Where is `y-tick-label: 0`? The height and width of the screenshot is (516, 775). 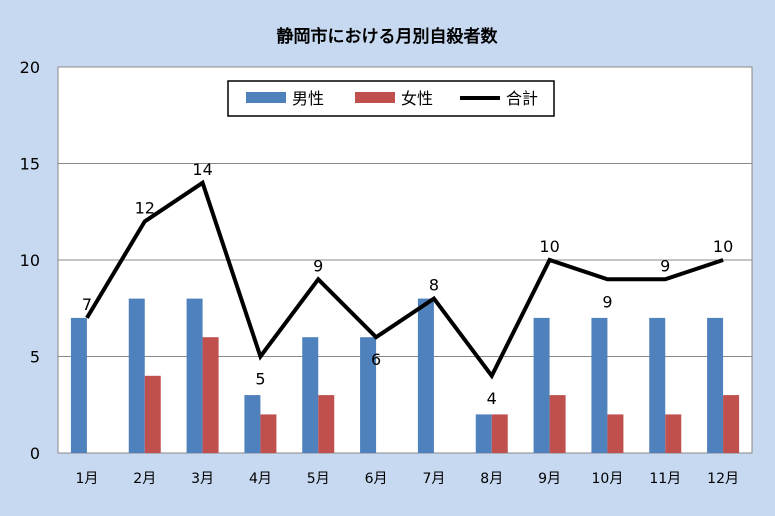 y-tick-label: 0 is located at coordinates (35, 453).